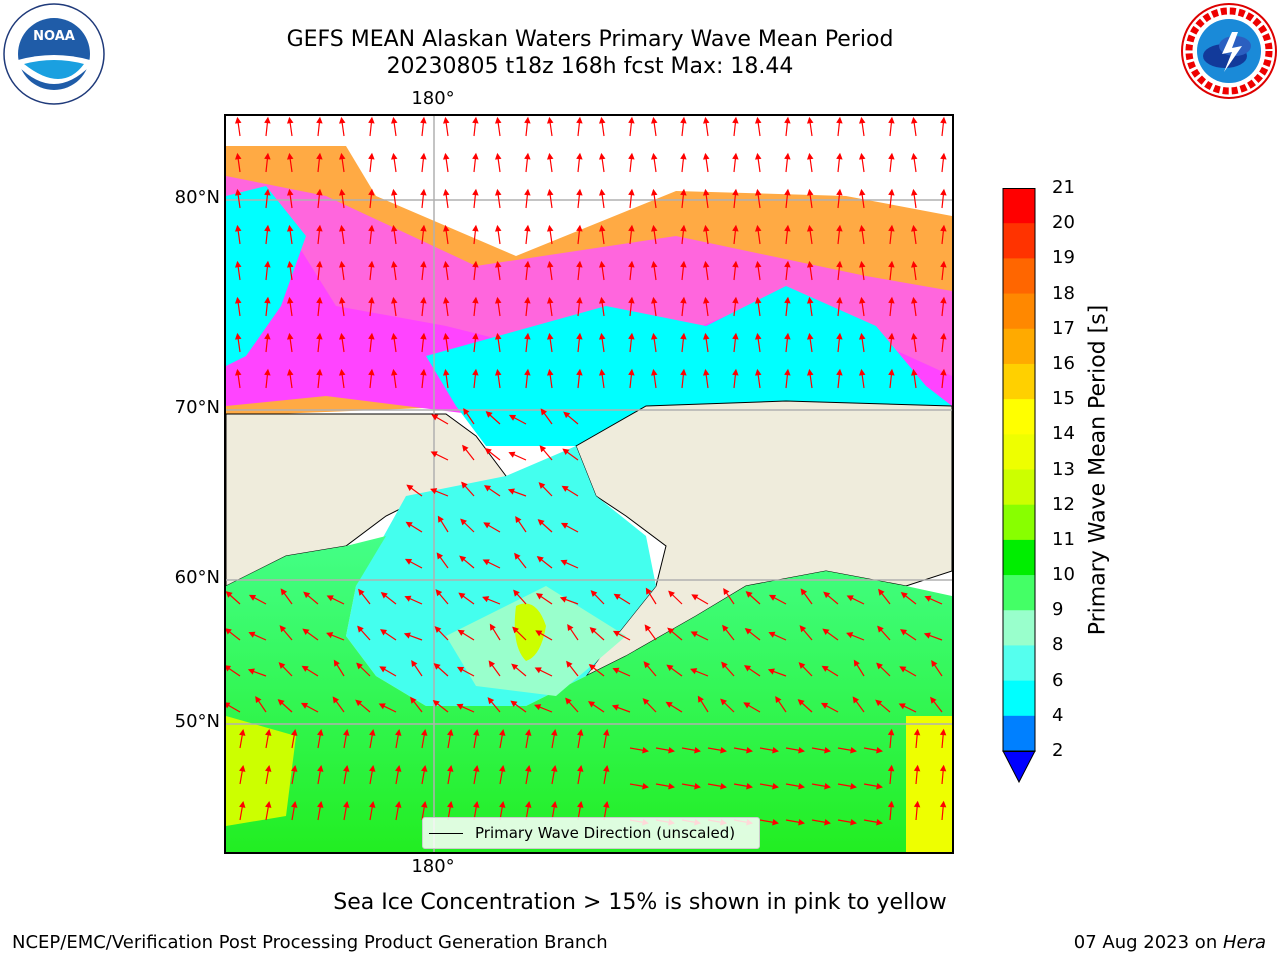 The height and width of the screenshot is (960, 1280). What do you see at coordinates (197, 197) in the screenshot?
I see `lat-label-80: 80°N` at bounding box center [197, 197].